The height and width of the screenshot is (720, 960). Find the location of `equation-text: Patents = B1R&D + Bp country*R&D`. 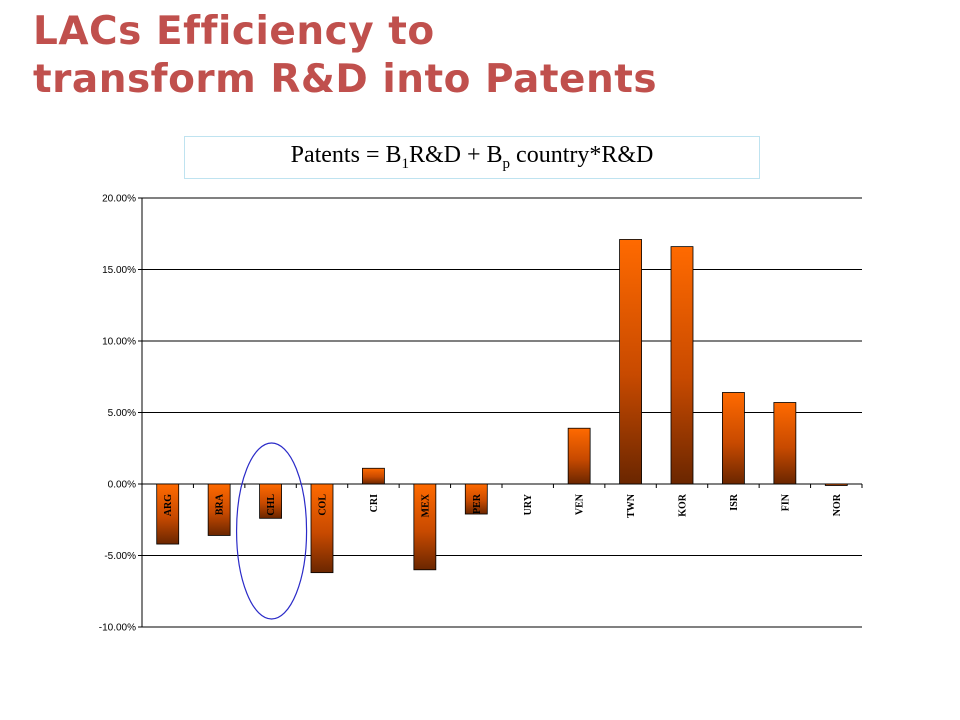

equation-text: Patents = B1R&D + Bp country*R&D is located at coordinates (472, 157).